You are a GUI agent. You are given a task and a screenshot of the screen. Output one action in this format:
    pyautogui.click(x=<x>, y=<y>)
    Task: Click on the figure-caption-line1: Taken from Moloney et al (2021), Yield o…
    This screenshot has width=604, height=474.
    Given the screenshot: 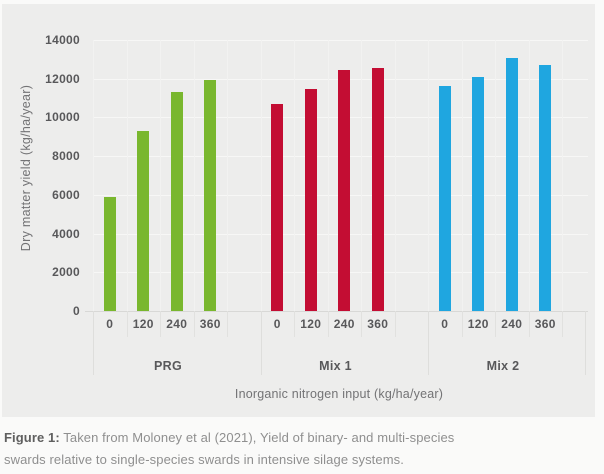 What is the action you would take?
    pyautogui.click(x=257, y=437)
    